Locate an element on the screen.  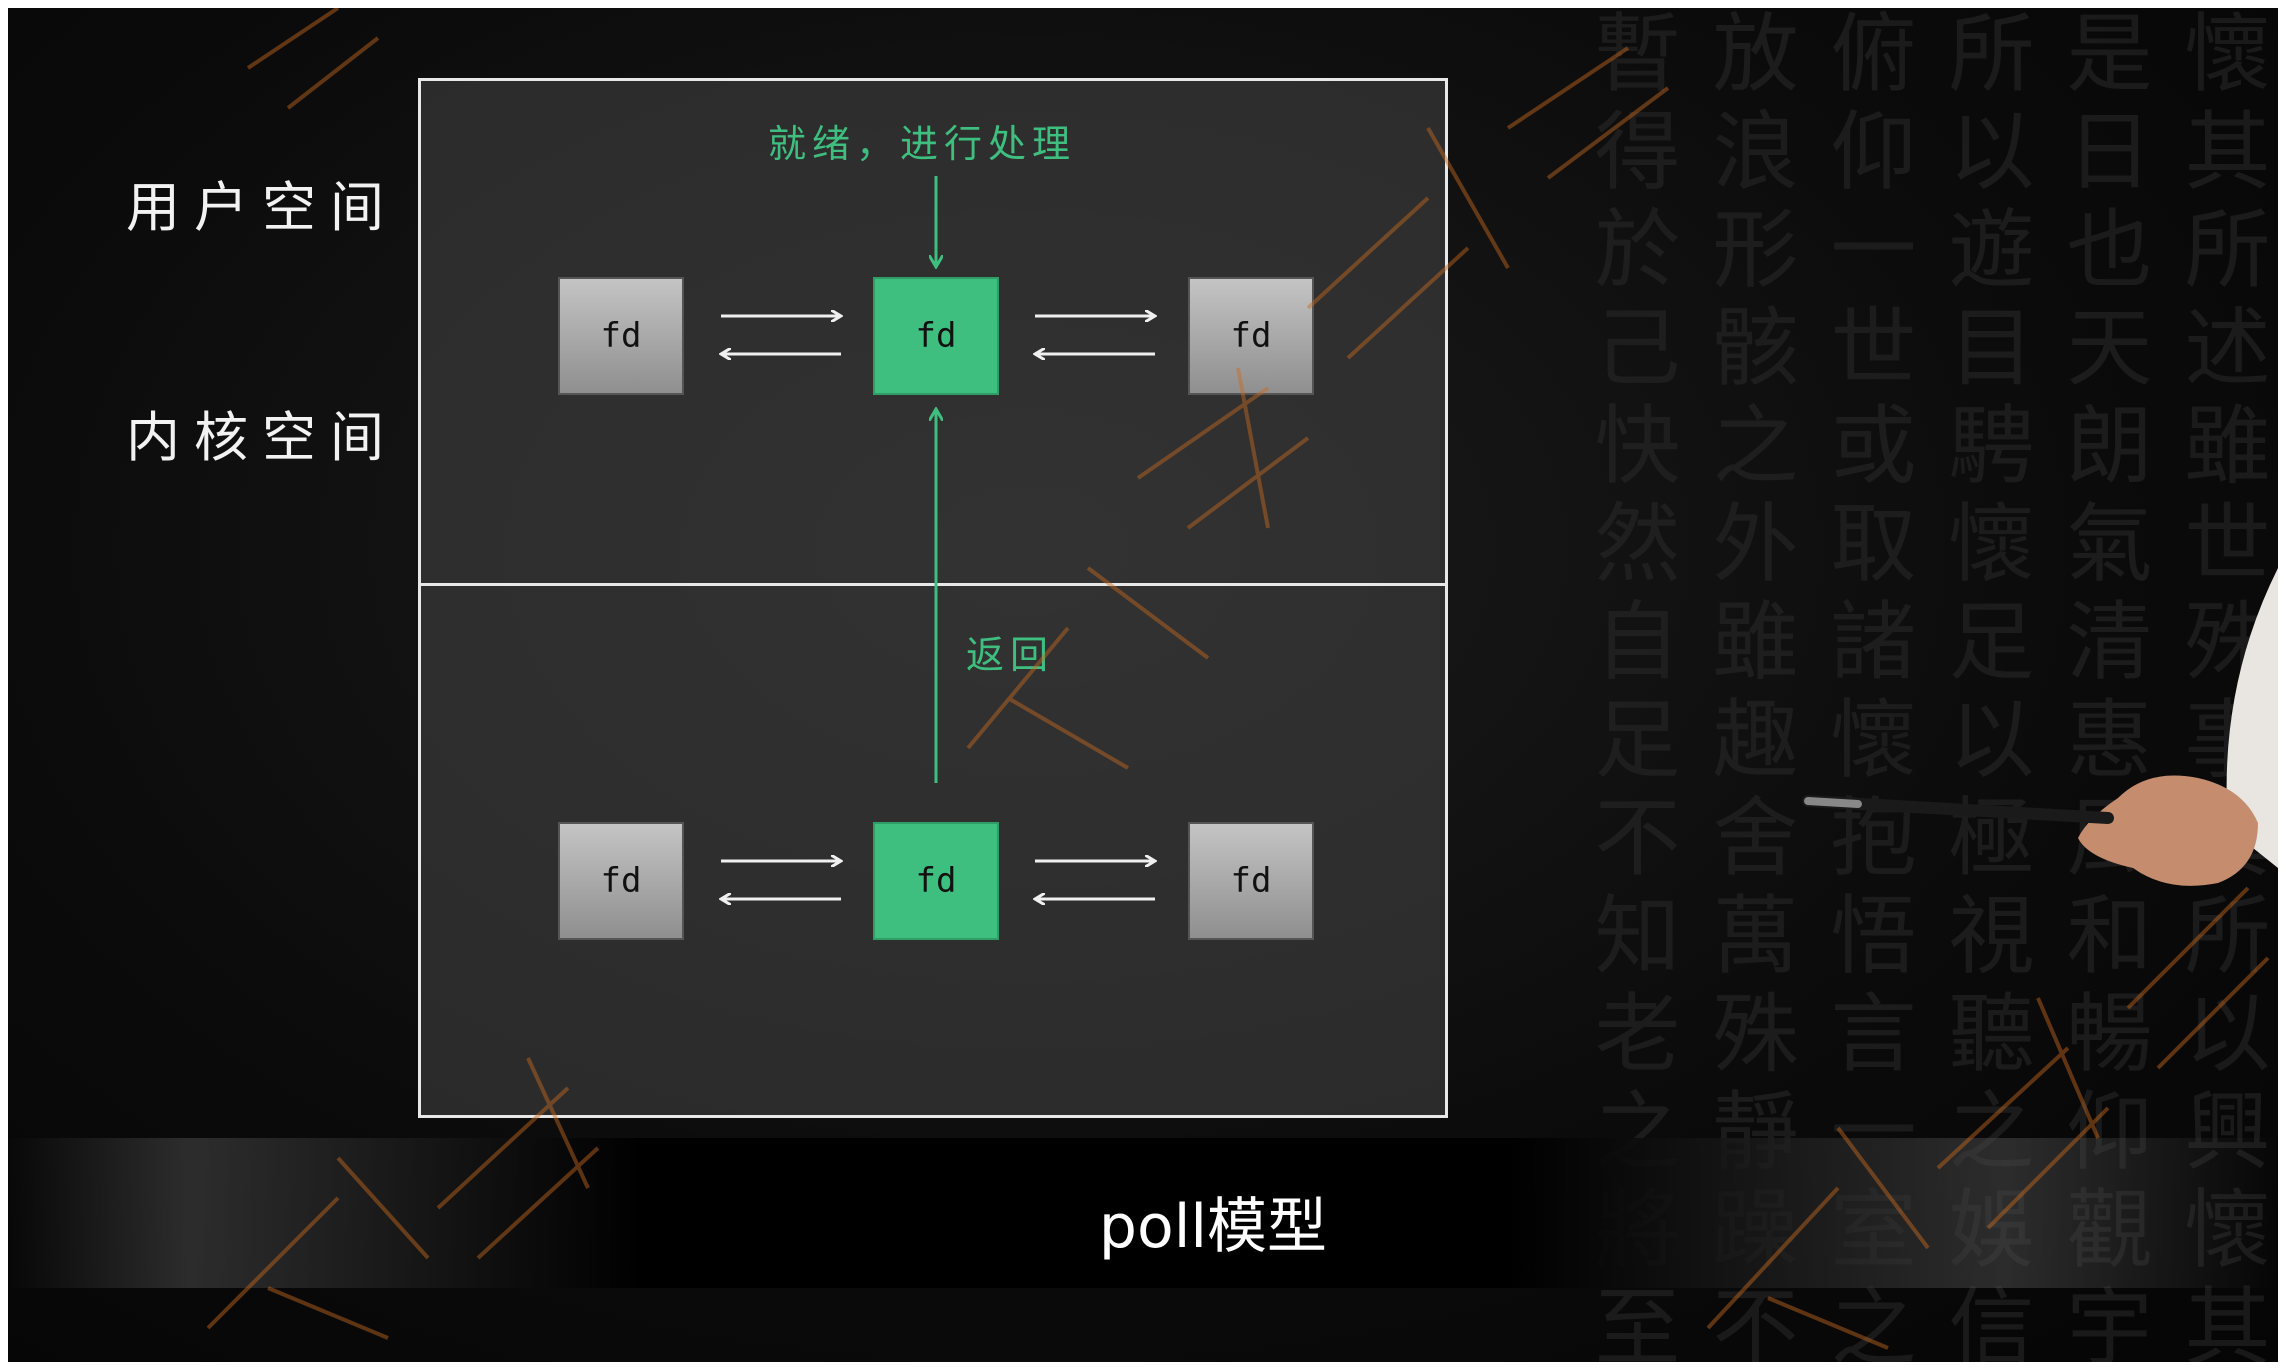
return-annotation: 返回 is located at coordinates (1010, 655).